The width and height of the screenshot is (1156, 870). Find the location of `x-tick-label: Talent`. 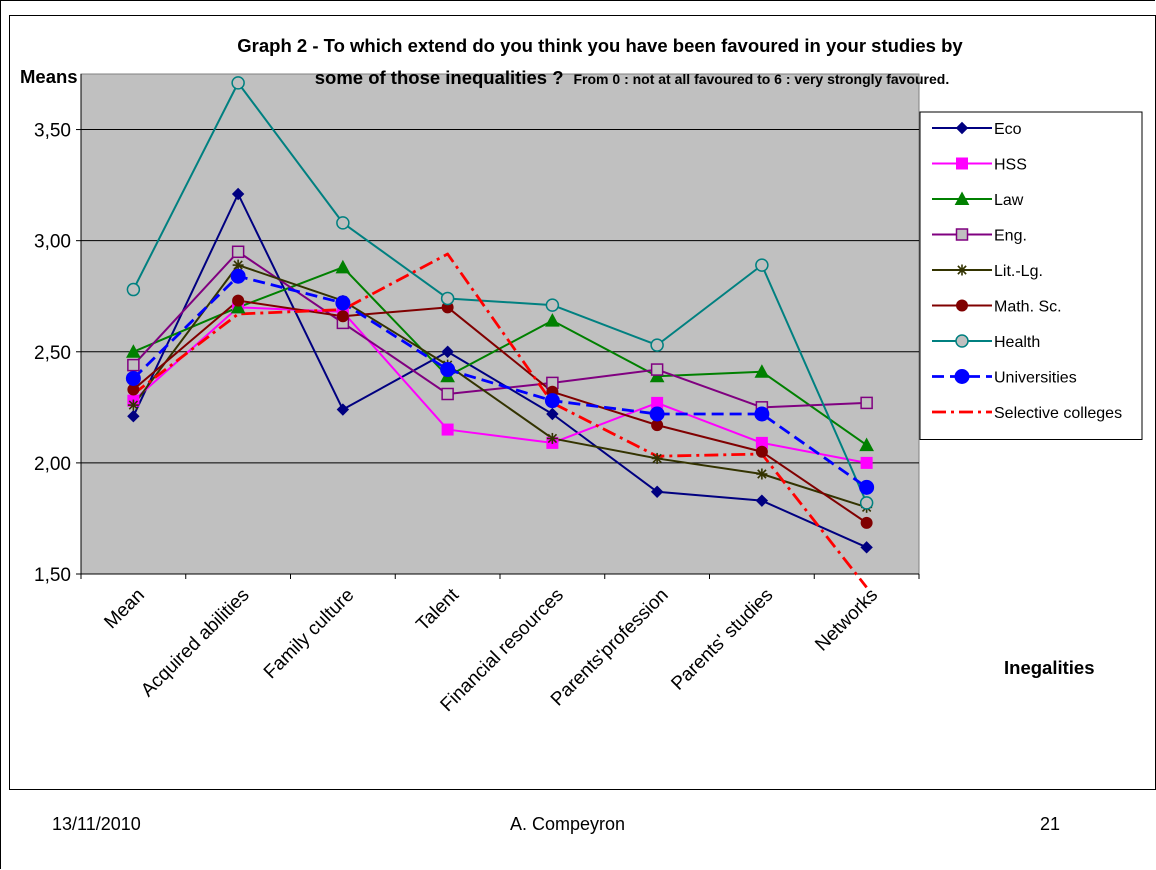

x-tick-label: Talent is located at coordinates (437, 609).